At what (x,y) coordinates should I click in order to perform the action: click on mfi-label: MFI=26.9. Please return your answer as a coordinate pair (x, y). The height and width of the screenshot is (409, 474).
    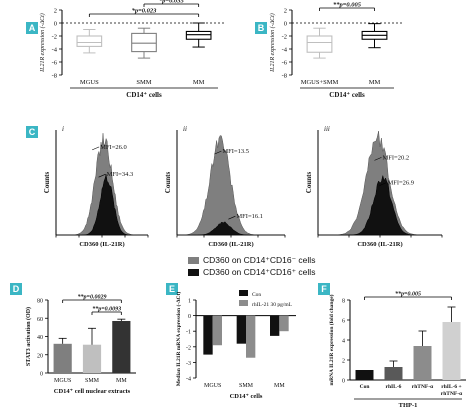
    Looking at the image, I should click on (400, 183).